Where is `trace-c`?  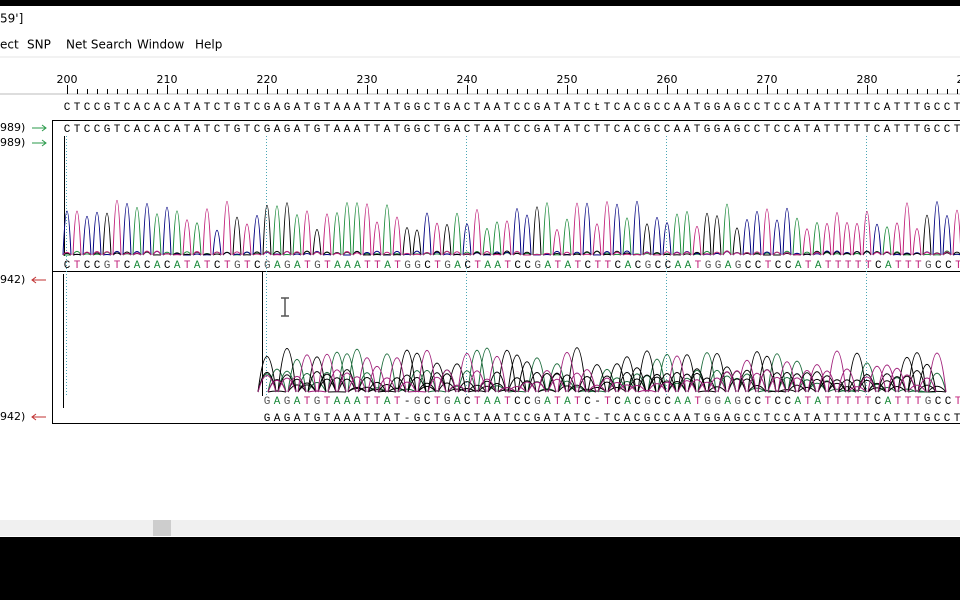 trace-c is located at coordinates (602, 370).